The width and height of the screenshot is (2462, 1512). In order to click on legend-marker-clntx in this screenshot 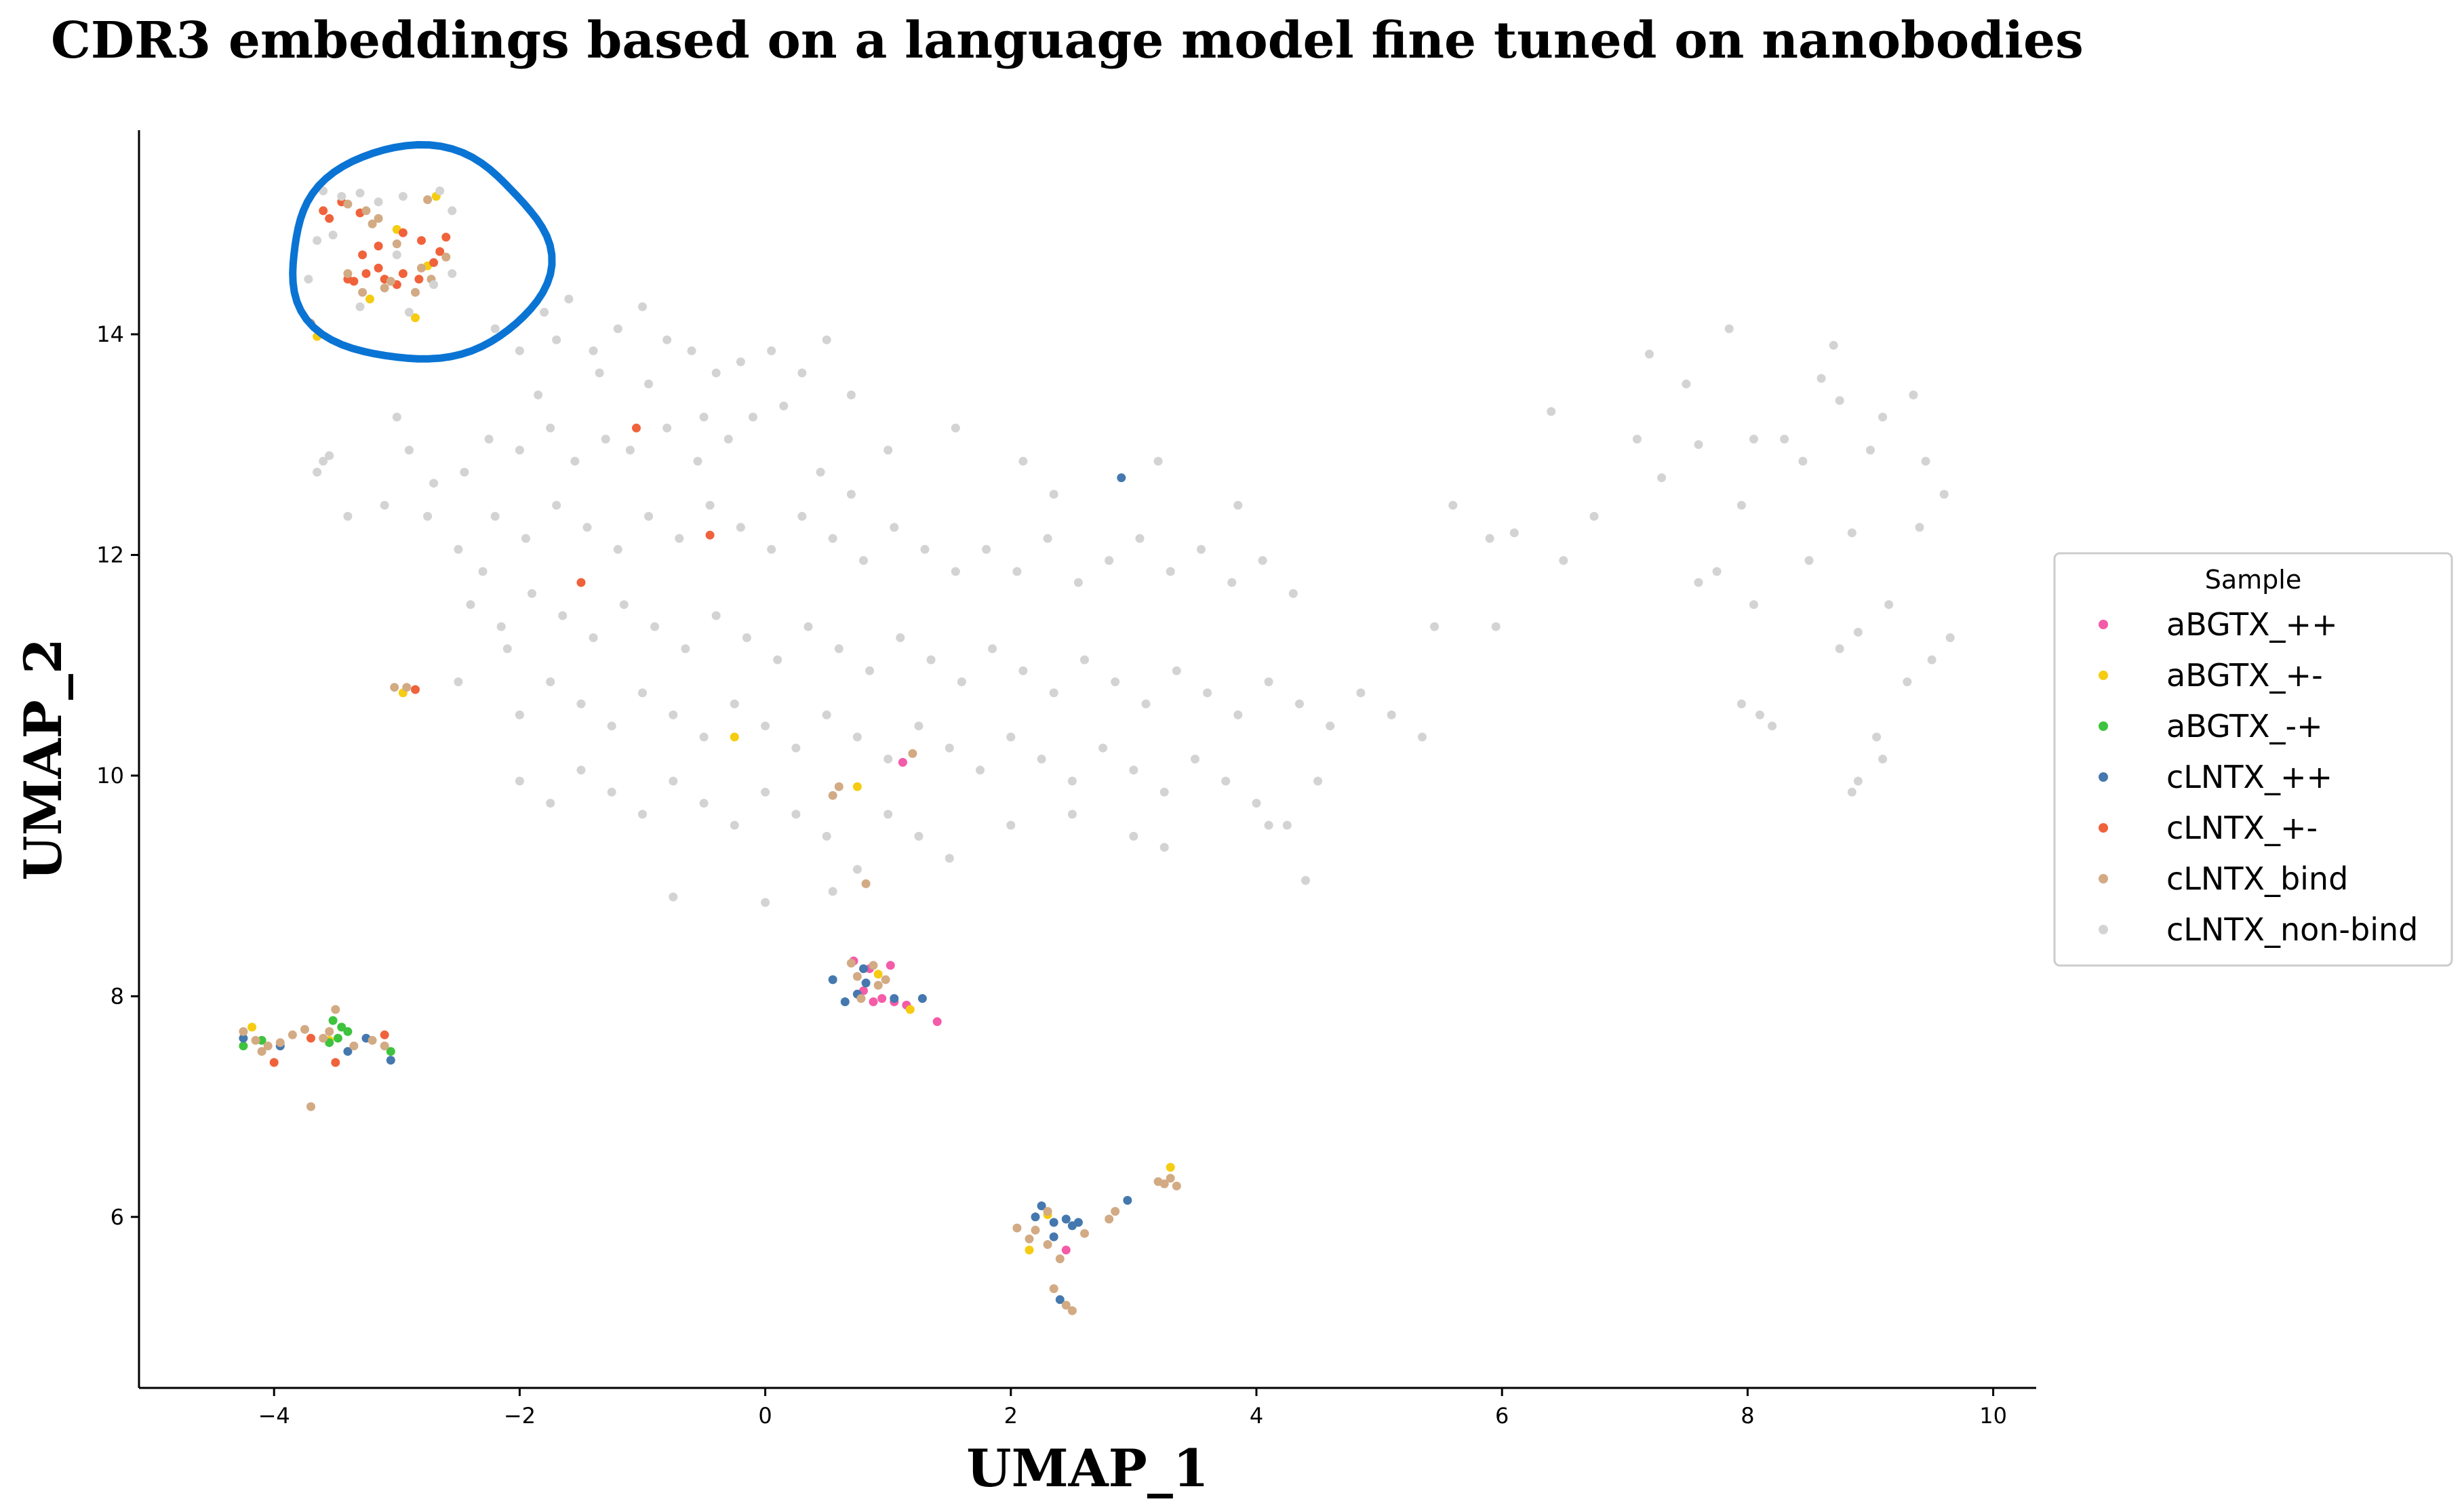, I will do `click(2103, 828)`.